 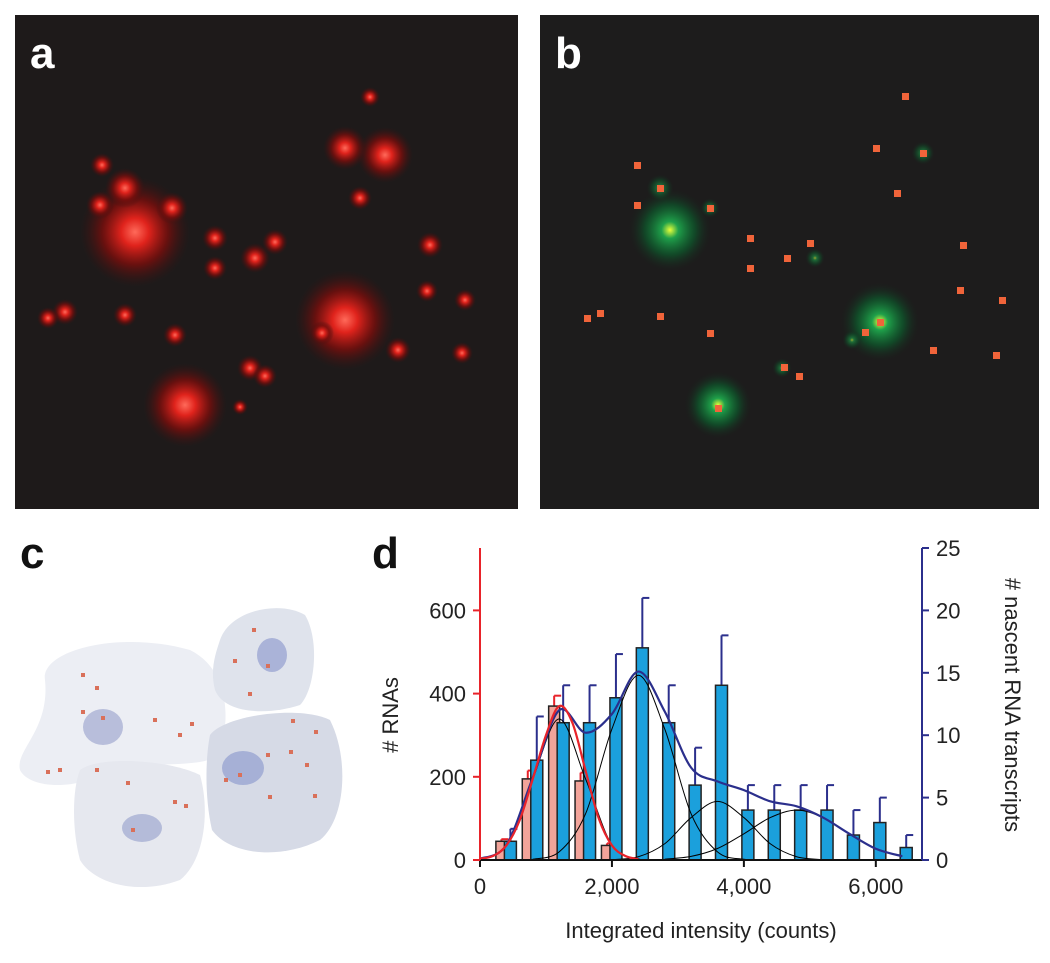 What do you see at coordinates (948, 673) in the screenshot?
I see `y2-tick-label: 15` at bounding box center [948, 673].